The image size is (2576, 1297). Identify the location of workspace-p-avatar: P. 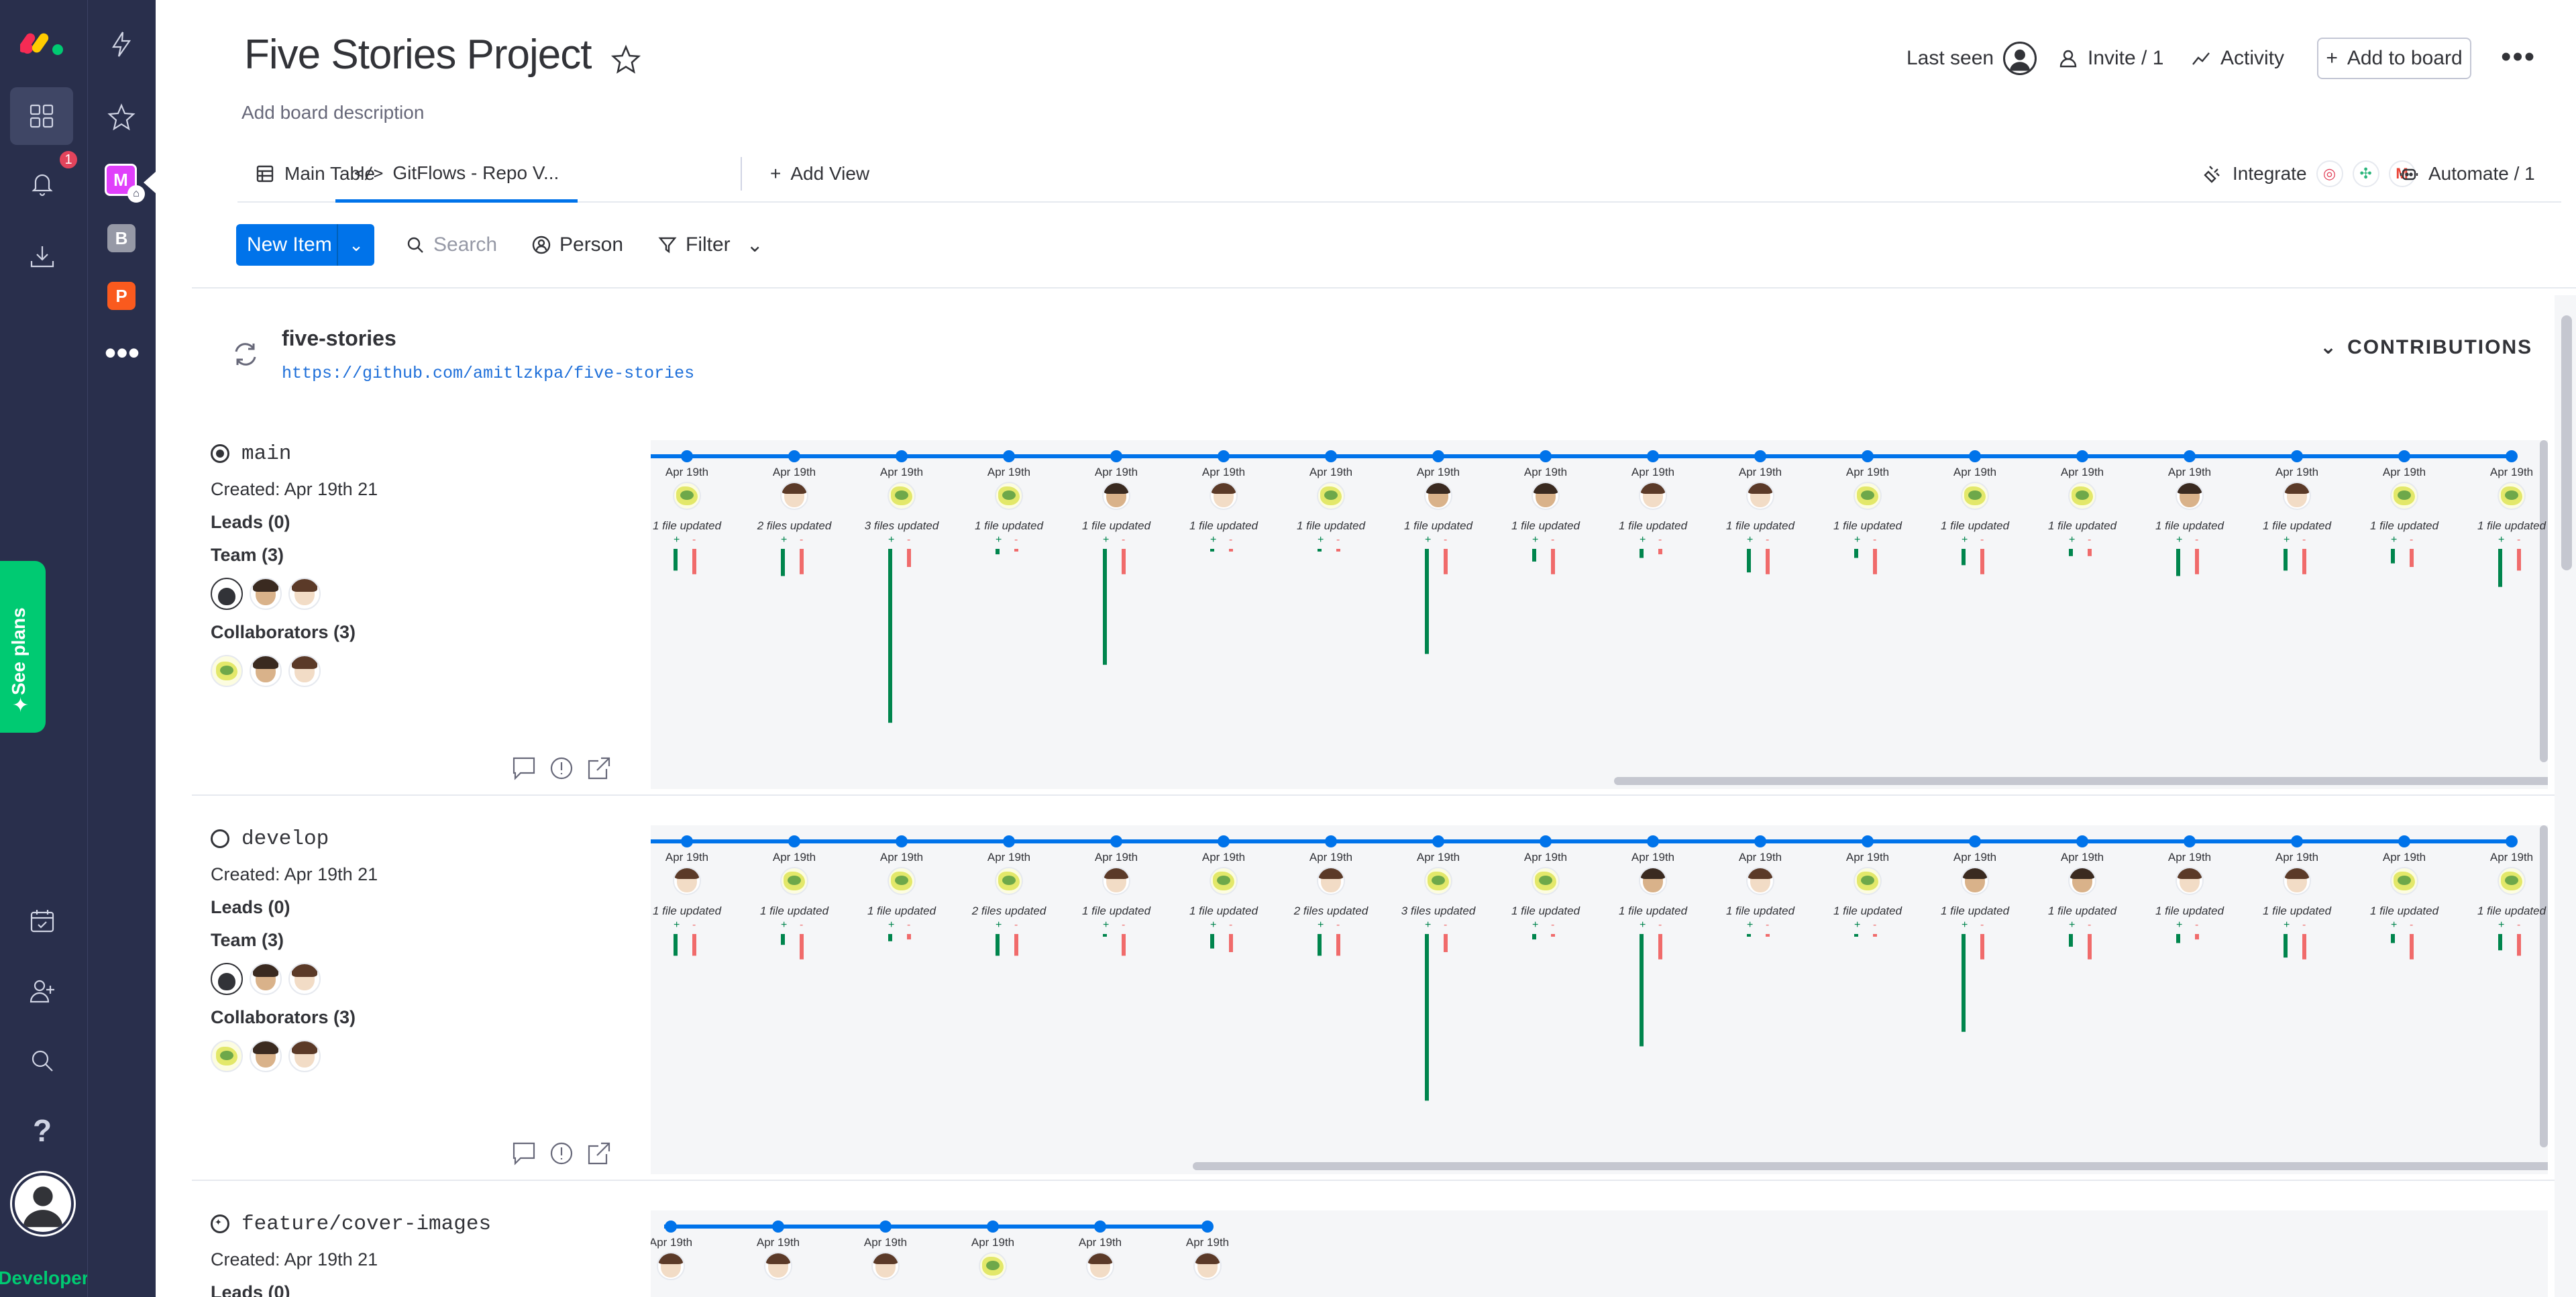
(121, 296).